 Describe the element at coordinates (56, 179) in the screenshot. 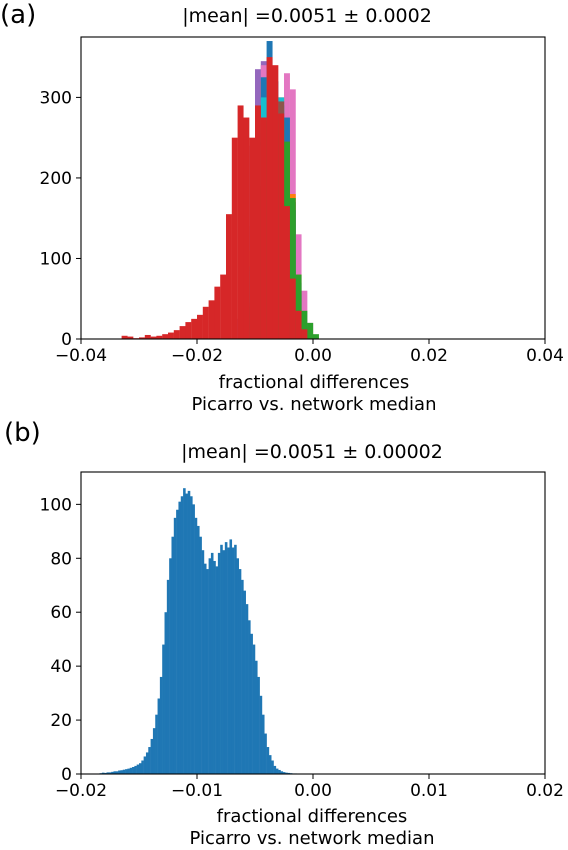

I see `panel-a-ytick-label: 200` at that location.